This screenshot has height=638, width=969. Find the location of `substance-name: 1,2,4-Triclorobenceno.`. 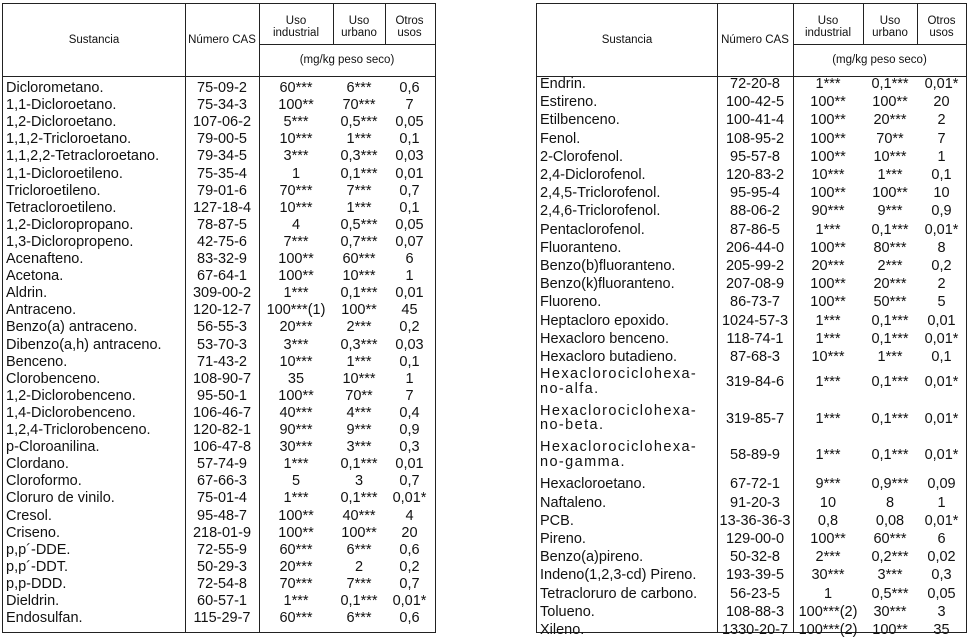

substance-name: 1,2,4-Triclorobenceno. is located at coordinates (78, 430).